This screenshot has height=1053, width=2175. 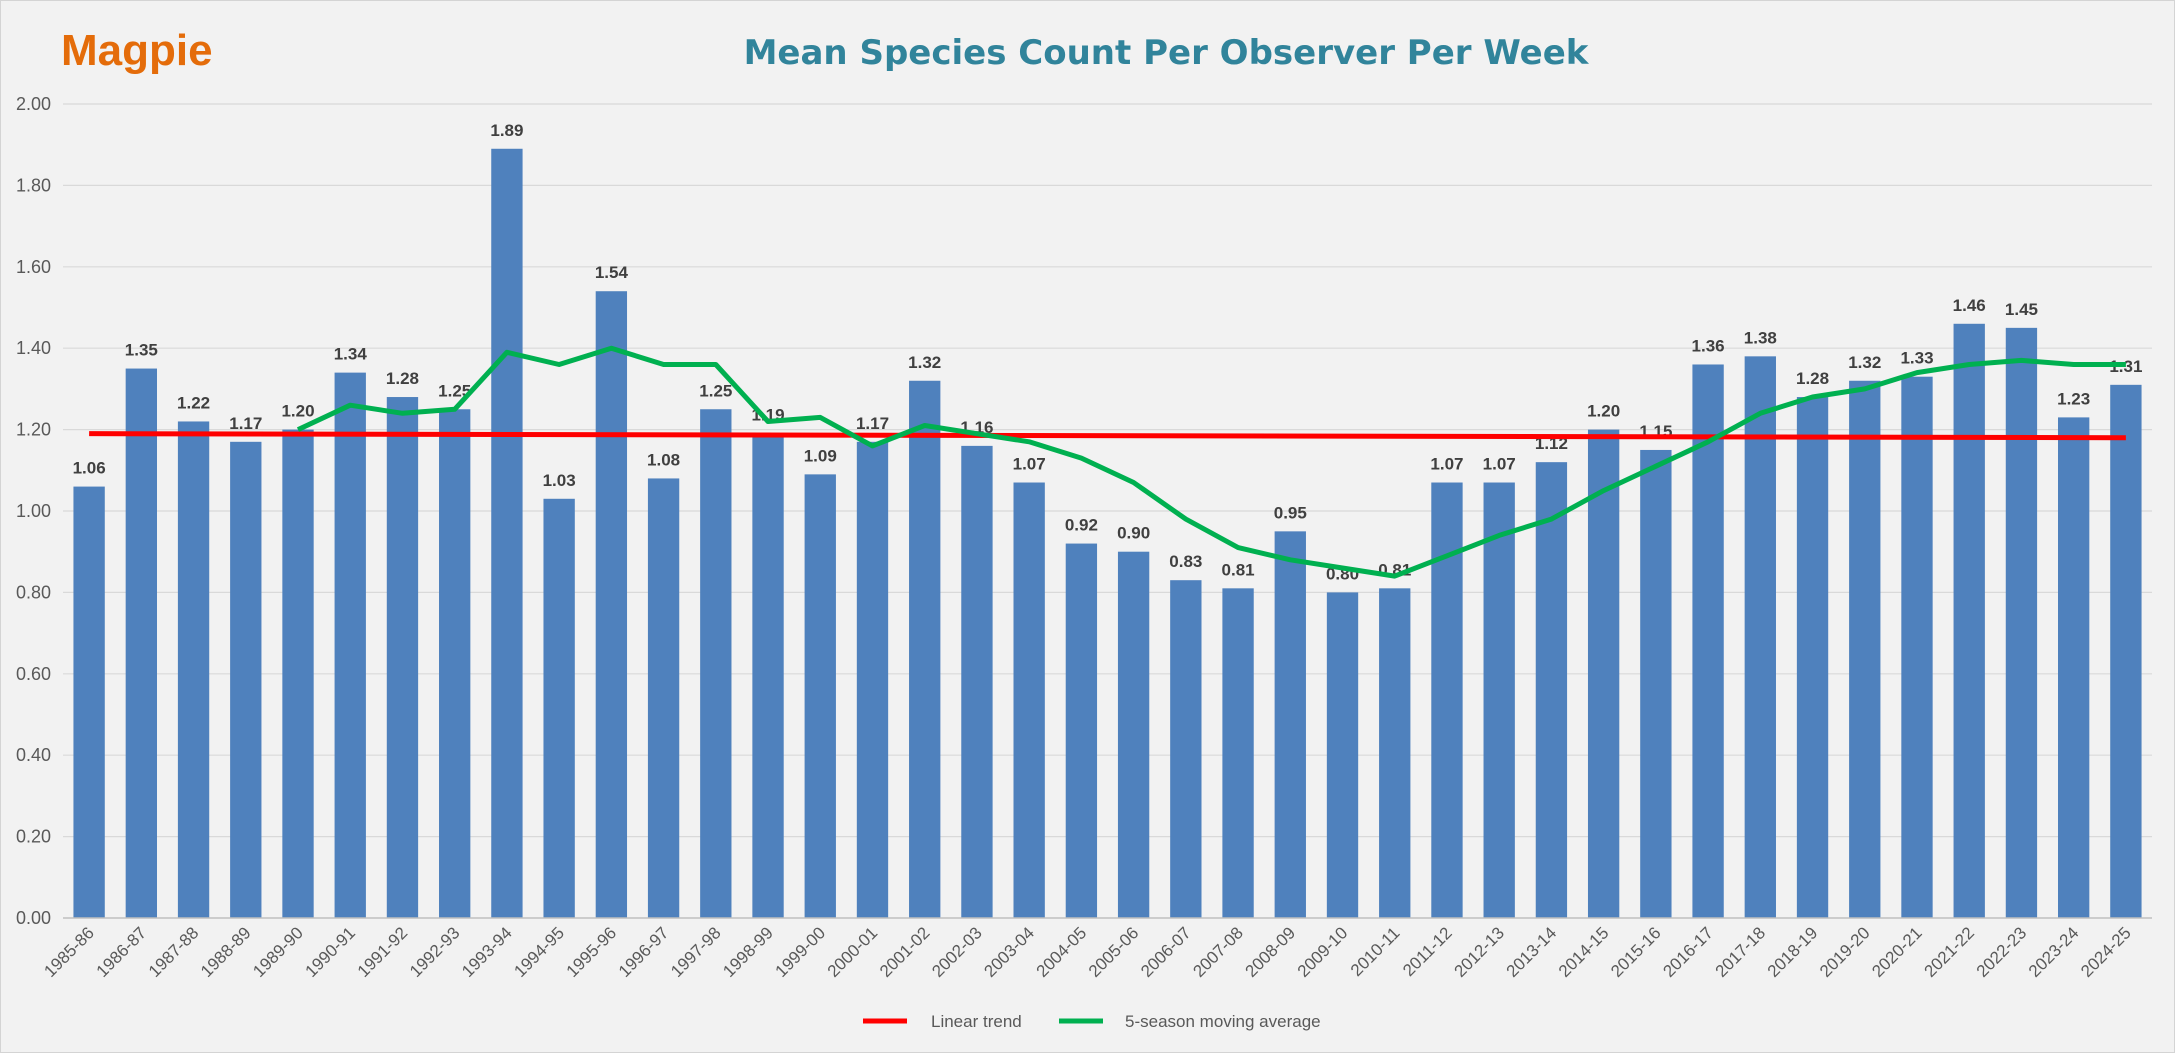 What do you see at coordinates (435, 952) in the screenshot?
I see `x-tick-label: 1992-93` at bounding box center [435, 952].